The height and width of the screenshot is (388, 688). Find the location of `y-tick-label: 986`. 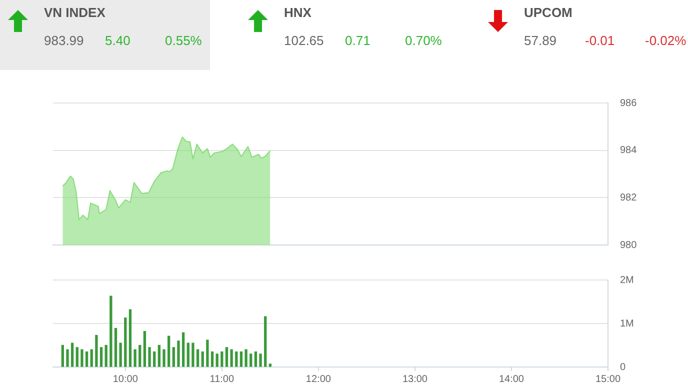

y-tick-label: 986 is located at coordinates (629, 103).